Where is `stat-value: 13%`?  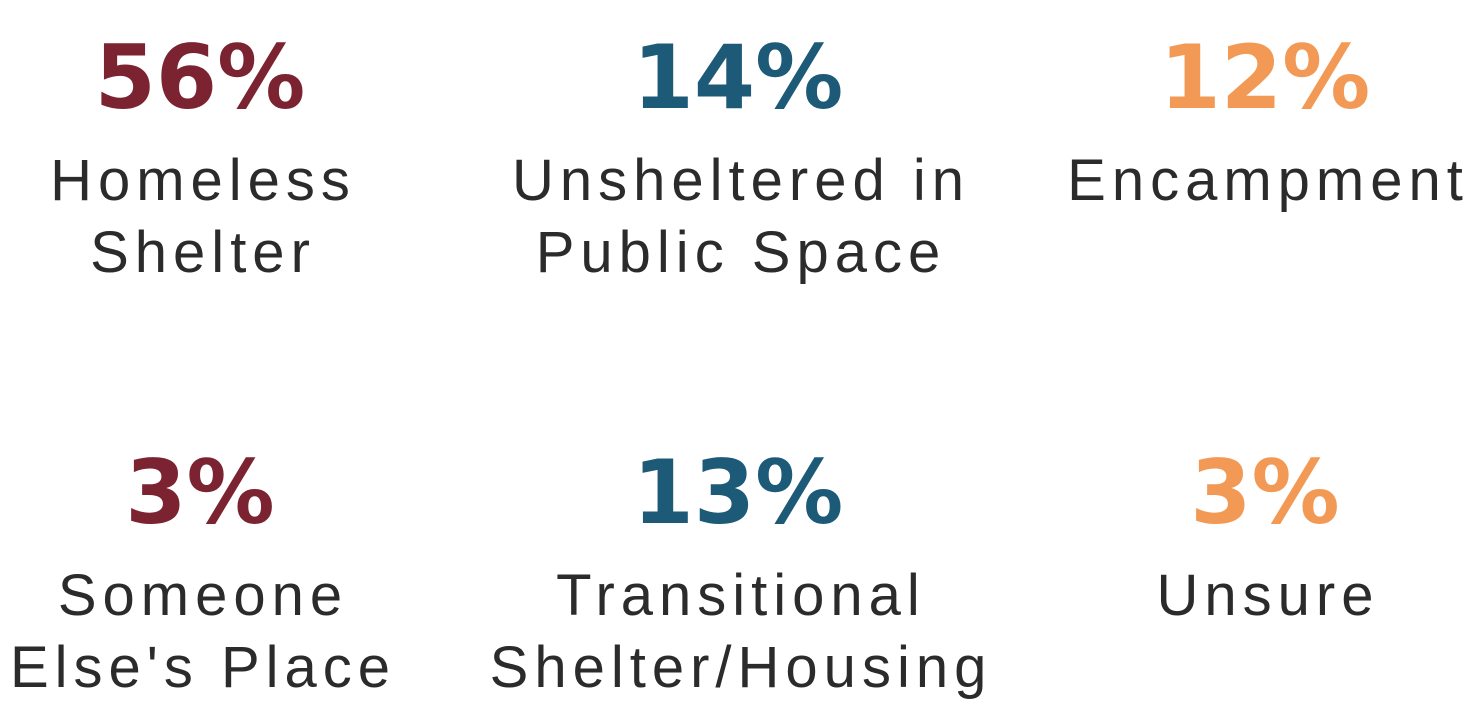
stat-value: 13% is located at coordinates (738, 492).